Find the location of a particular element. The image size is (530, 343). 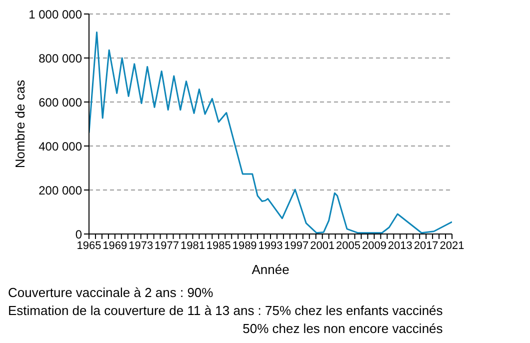

text: Estimation de la couverture de 11 à 13 ans : 75% chez les enfants vaccinés is located at coordinates (225, 311).